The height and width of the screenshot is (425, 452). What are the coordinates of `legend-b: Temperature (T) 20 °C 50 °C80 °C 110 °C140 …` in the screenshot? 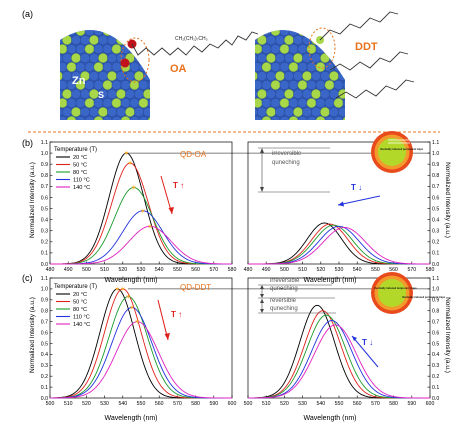 It's located at (75, 169).